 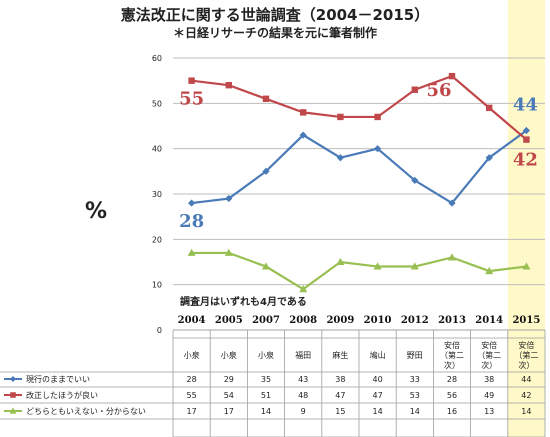 What do you see at coordinates (275, 15) in the screenshot?
I see `chart-title: 憲法改正に関する世論調査（2004－2015）` at bounding box center [275, 15].